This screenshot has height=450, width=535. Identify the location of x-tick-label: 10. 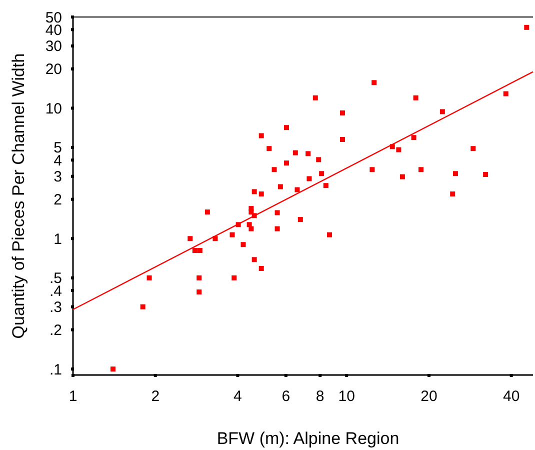
(346, 396).